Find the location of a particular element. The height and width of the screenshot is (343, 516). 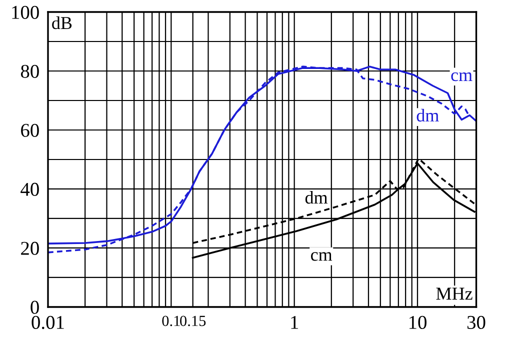

x-tick-label: 30 is located at coordinates (476, 322).